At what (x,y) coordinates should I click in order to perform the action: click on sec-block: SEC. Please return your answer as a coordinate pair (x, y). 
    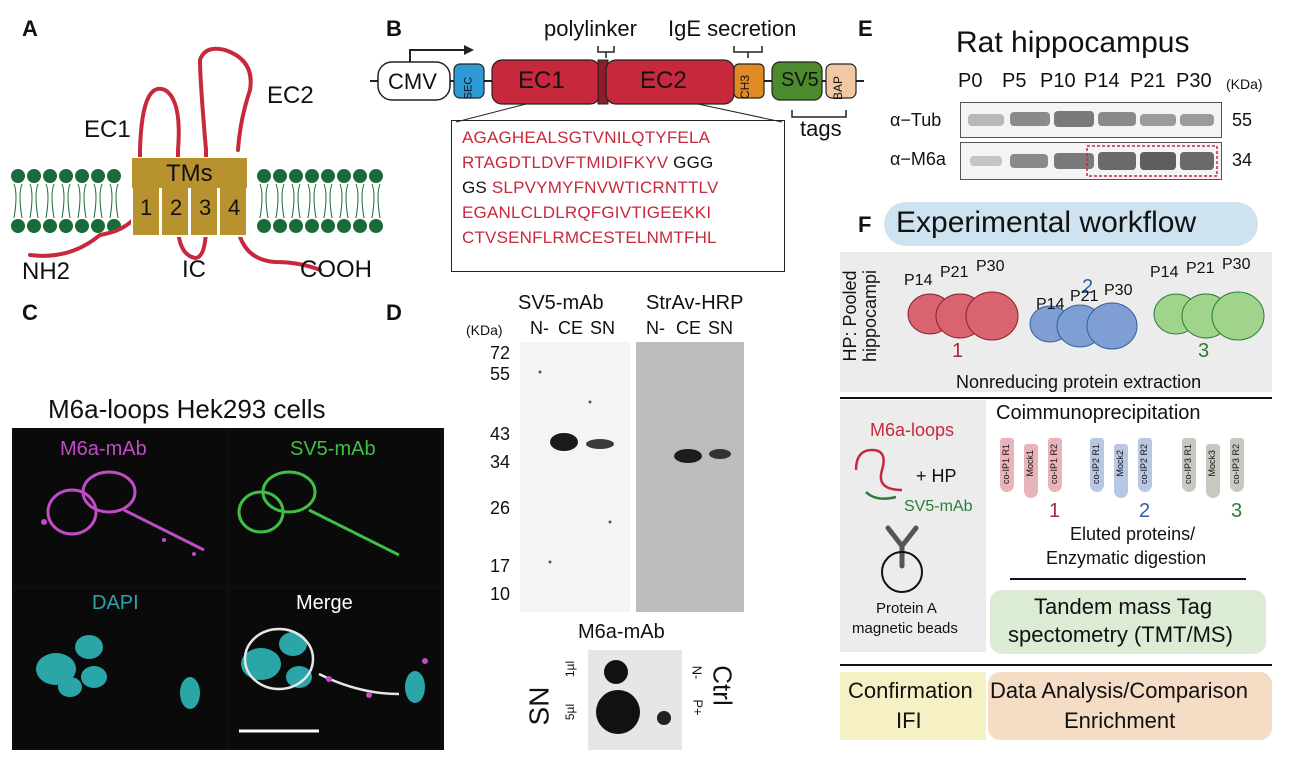
    Looking at the image, I should click on (468, 88).